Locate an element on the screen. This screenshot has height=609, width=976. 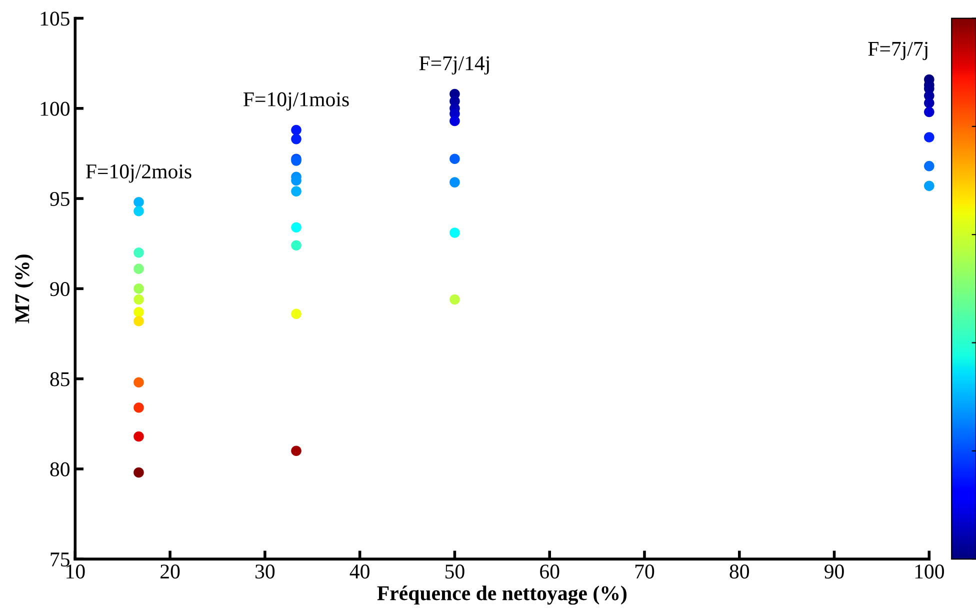
annotation: F=10j/1mois is located at coordinates (296, 101).